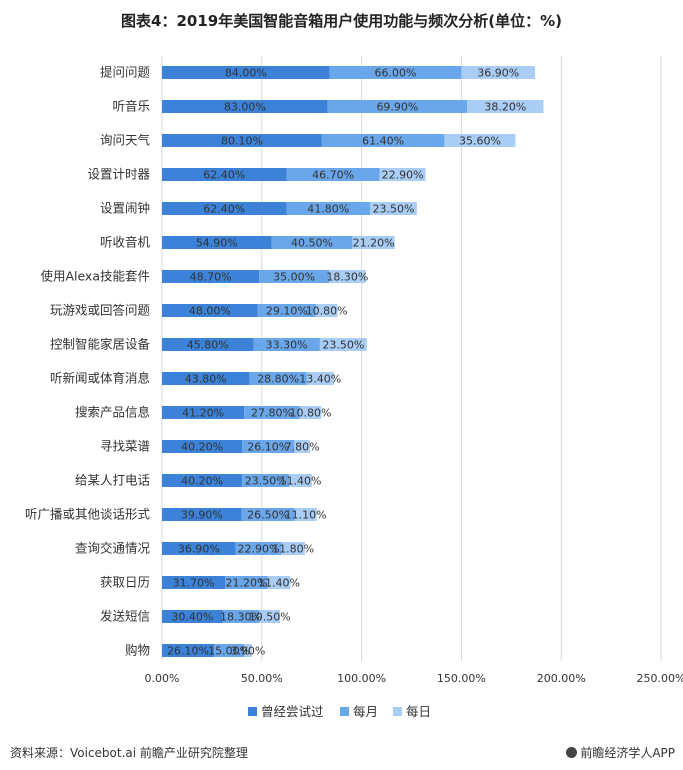 The image size is (683, 770). I want to click on legend-label: 每月, so click(365, 711).